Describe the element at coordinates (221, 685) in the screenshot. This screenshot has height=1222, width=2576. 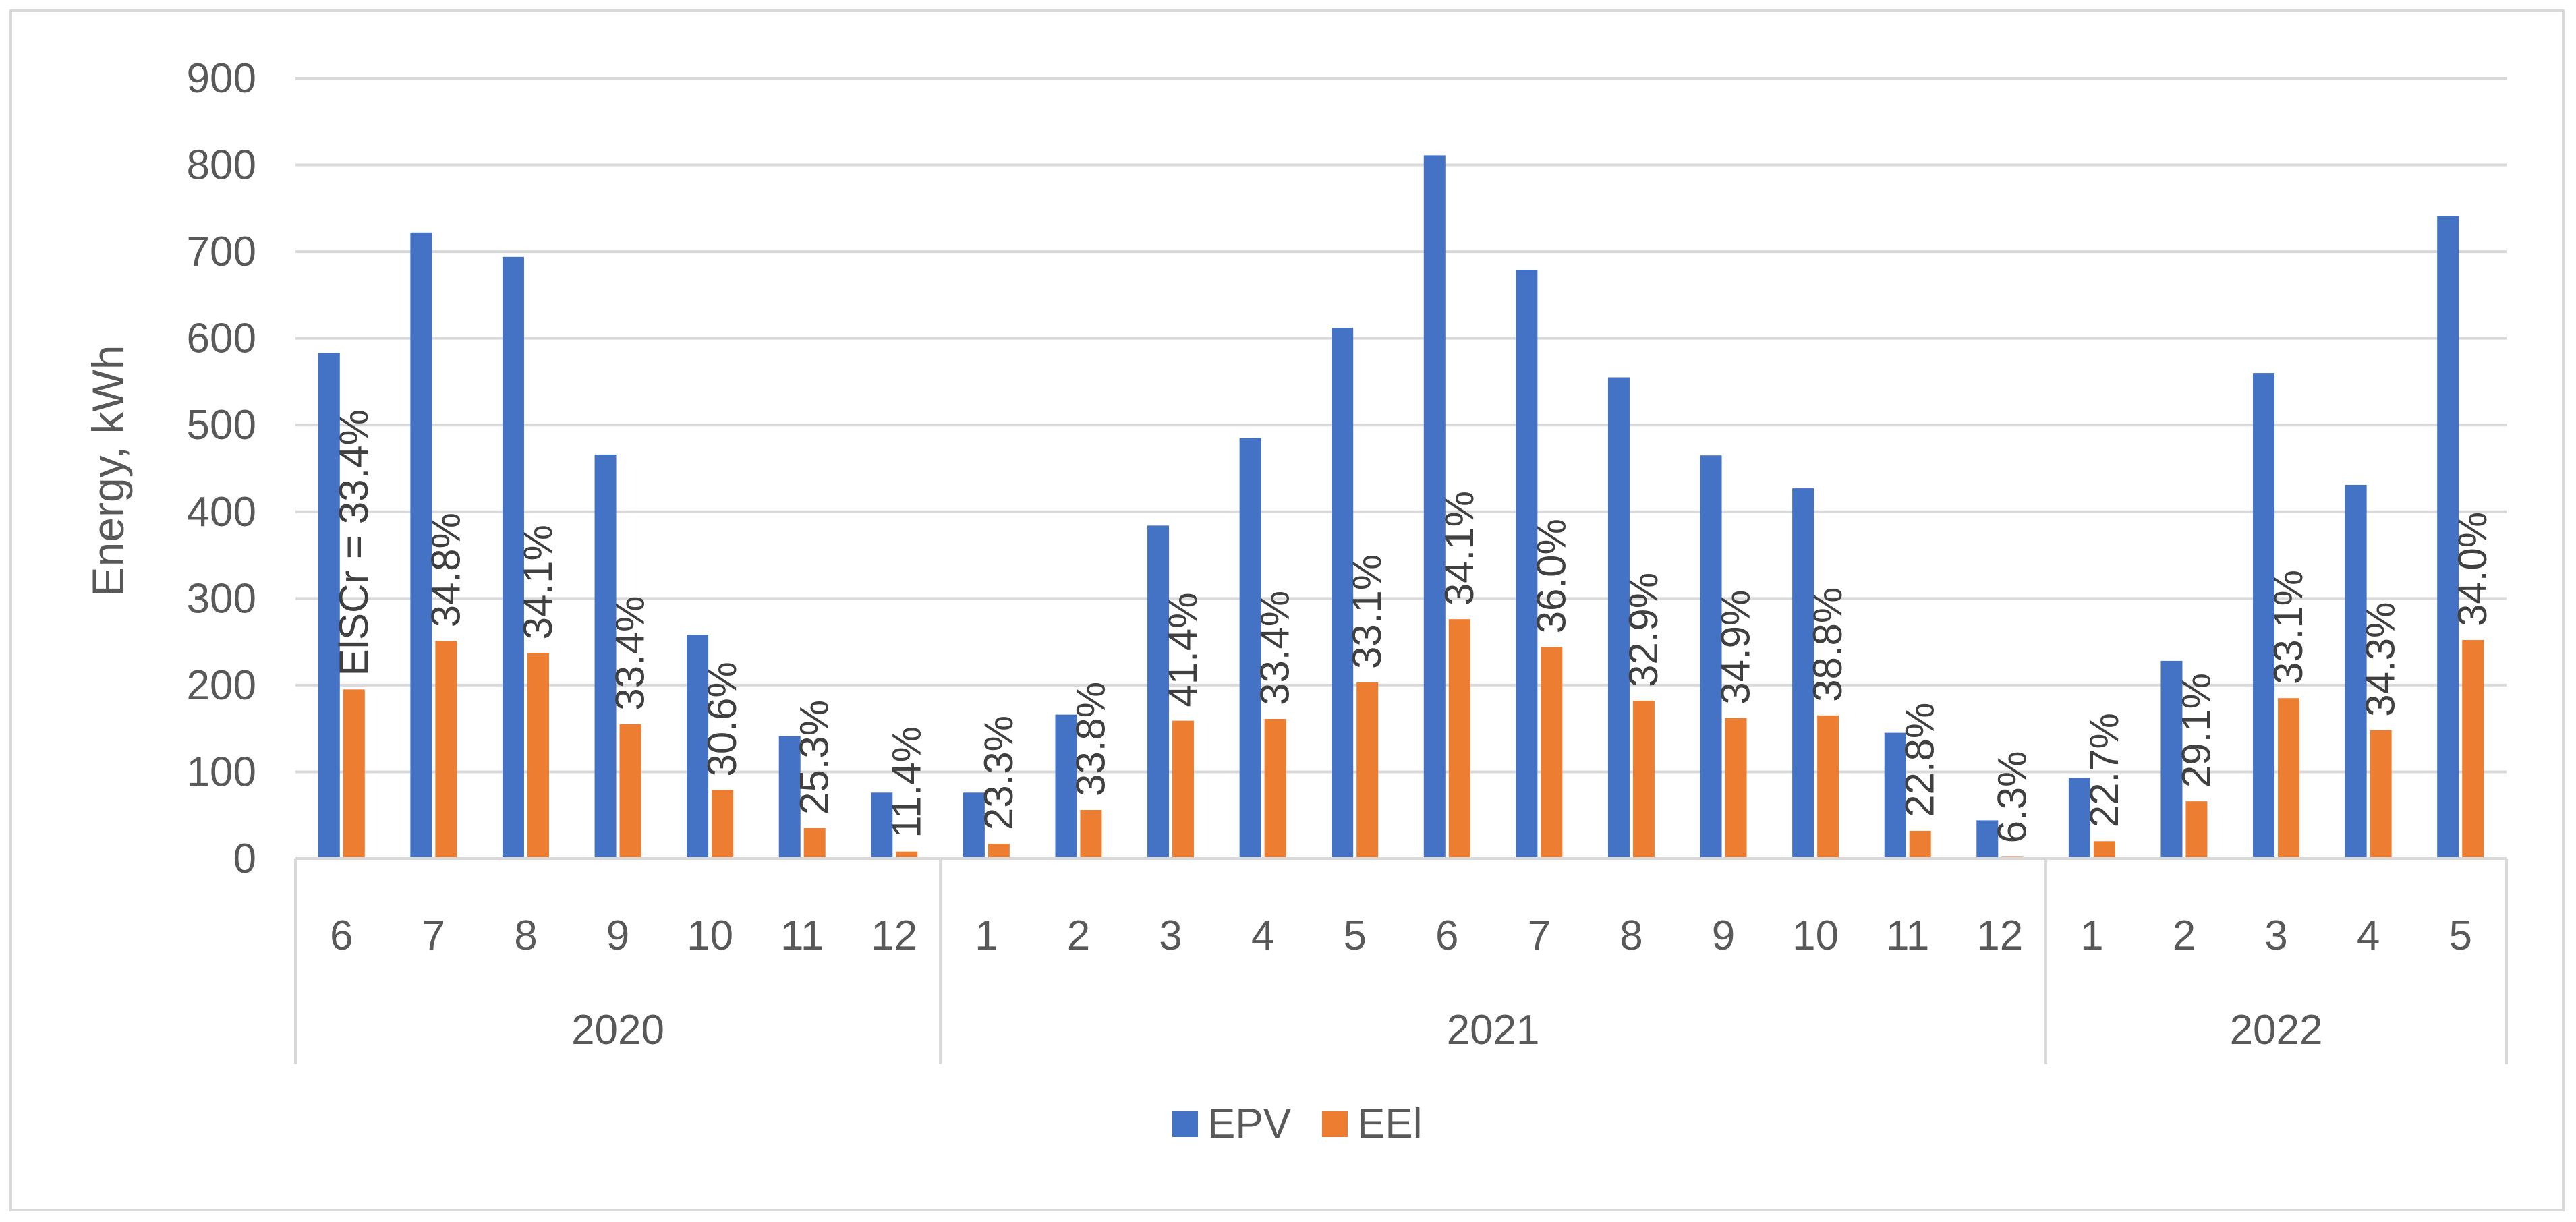
I see `y-tick-label: 200` at that location.